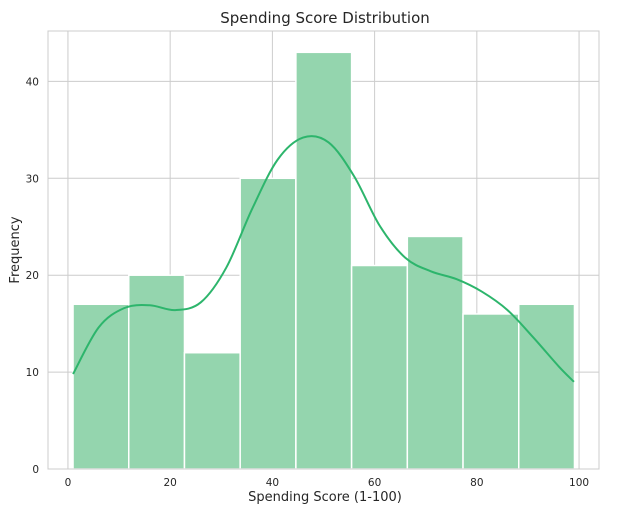 The image size is (619, 529). I want to click on y-axis-label: Frequency, so click(15, 249).